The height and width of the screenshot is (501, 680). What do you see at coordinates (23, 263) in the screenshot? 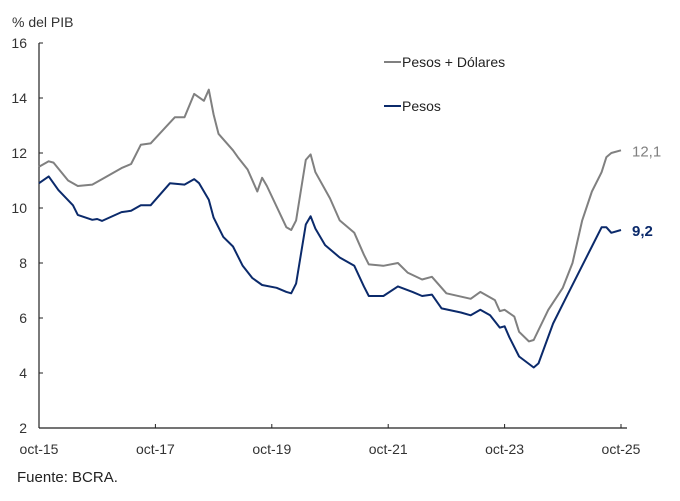
I see `y-tick-label: 8` at bounding box center [23, 263].